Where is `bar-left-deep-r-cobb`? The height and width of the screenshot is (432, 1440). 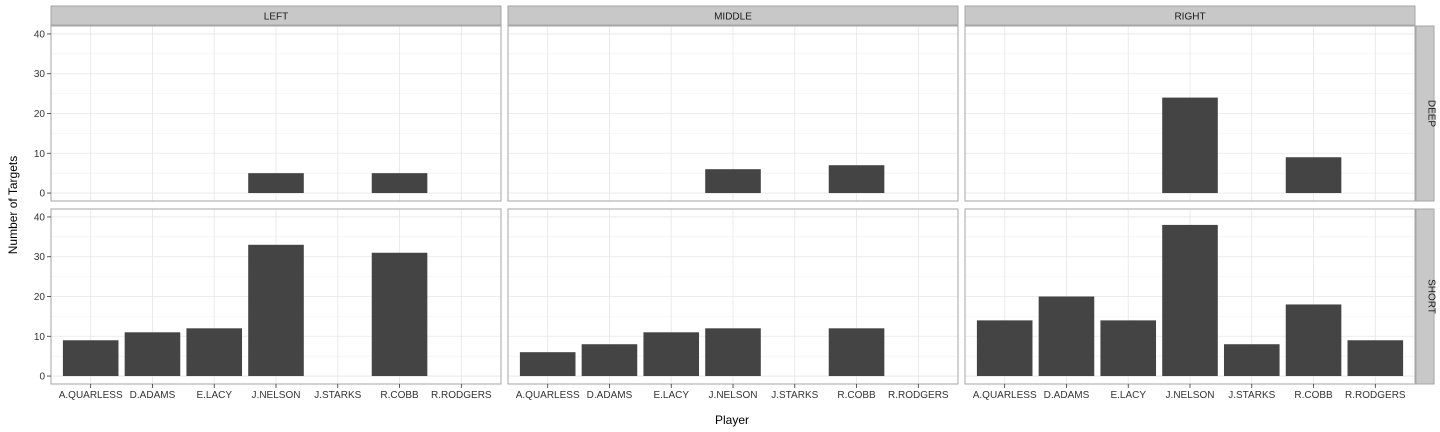 bar-left-deep-r-cobb is located at coordinates (399, 183).